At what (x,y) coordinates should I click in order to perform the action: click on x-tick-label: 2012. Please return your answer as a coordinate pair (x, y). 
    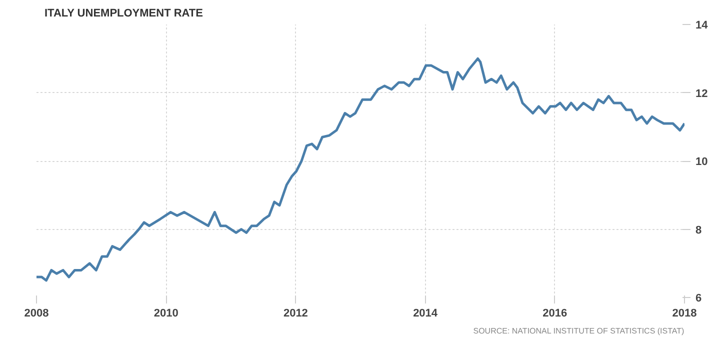
    Looking at the image, I should click on (295, 314).